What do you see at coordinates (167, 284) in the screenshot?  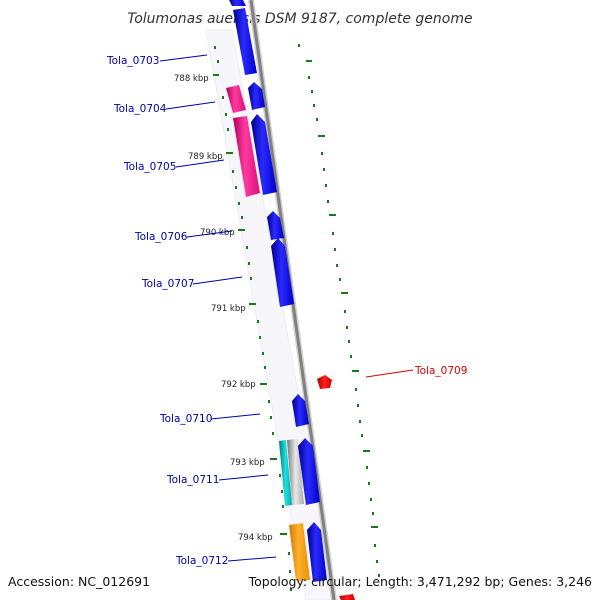 I see `gene-label-tola-0707: Tola_0707` at bounding box center [167, 284].